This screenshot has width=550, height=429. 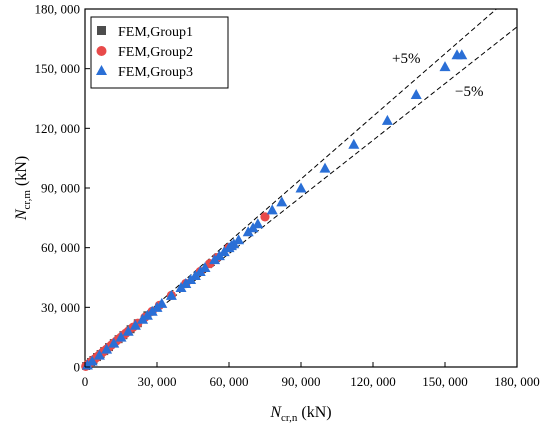 I want to click on reference-line-labels: +5% −5%, so click(x=437, y=75).